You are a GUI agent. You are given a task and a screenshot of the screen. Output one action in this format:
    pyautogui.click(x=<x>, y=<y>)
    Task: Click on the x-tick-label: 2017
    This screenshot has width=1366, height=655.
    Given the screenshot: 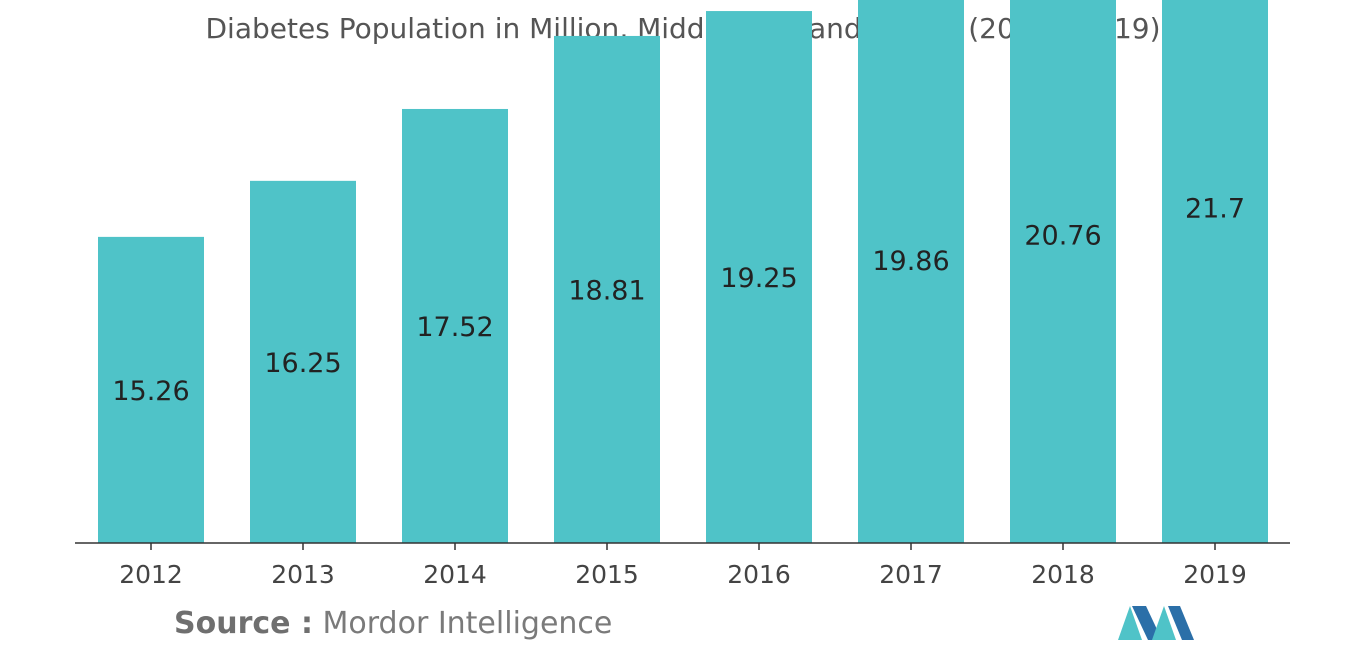 What is the action you would take?
    pyautogui.click(x=911, y=574)
    